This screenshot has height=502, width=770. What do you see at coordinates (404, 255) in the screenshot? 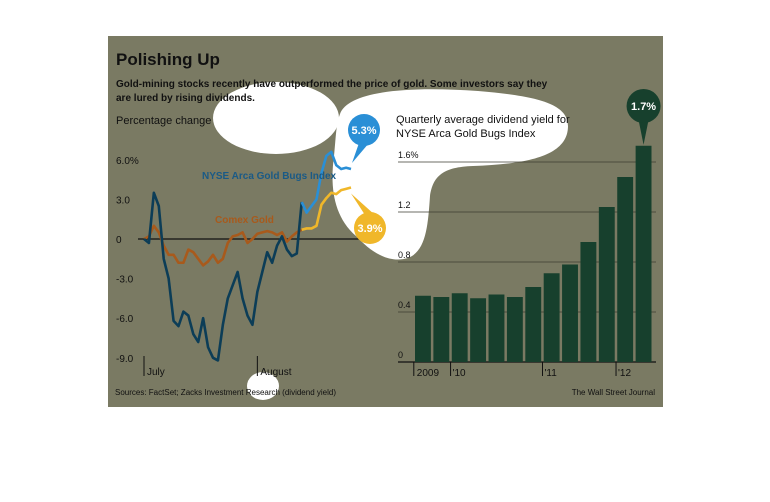
I see `bar-y-tick-label: 0.8` at bounding box center [404, 255].